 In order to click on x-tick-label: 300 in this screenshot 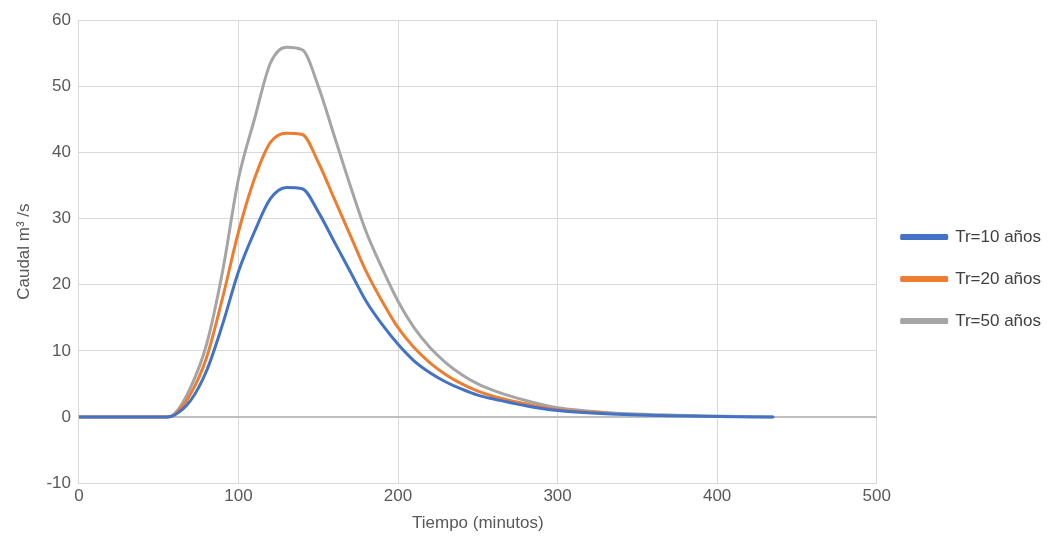, I will do `click(557, 496)`.